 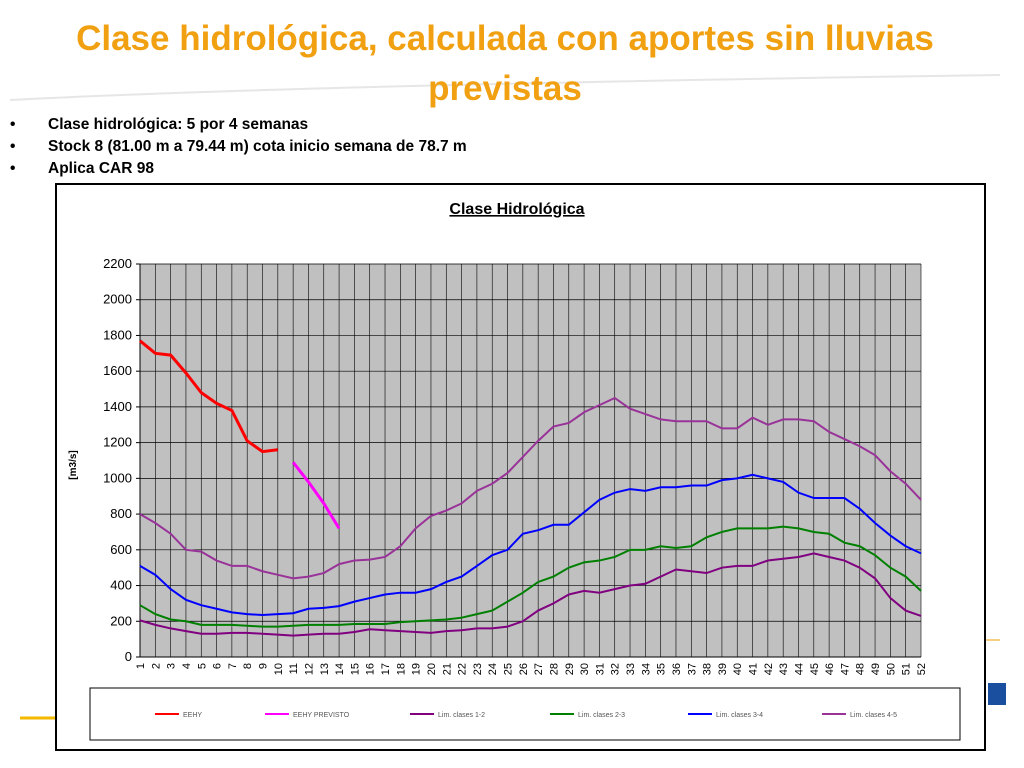 What do you see at coordinates (128, 656) in the screenshot?
I see `y-tick-label: 0` at bounding box center [128, 656].